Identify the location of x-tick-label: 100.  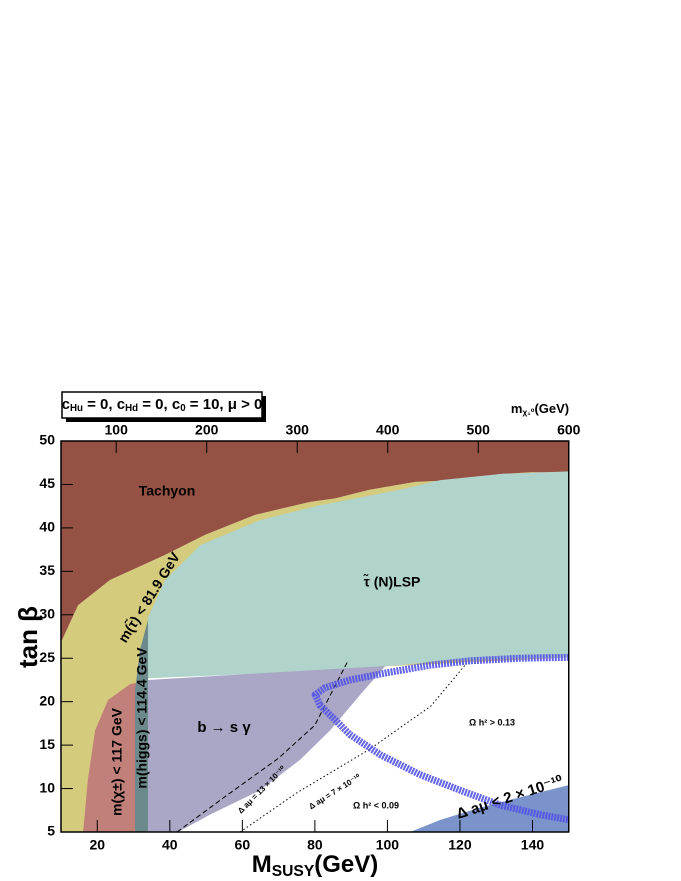
(388, 845).